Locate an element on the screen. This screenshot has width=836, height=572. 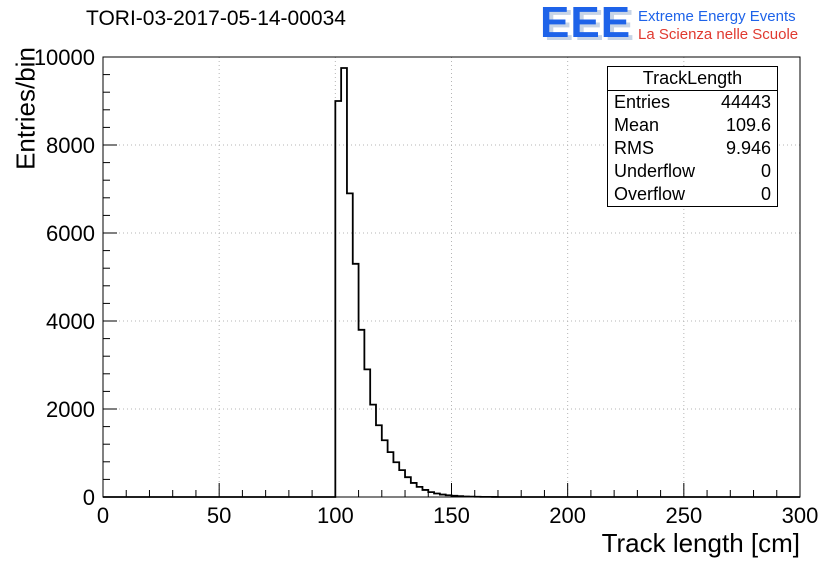
plot-title: TORI-03-2017-05-14-00034 is located at coordinates (216, 18).